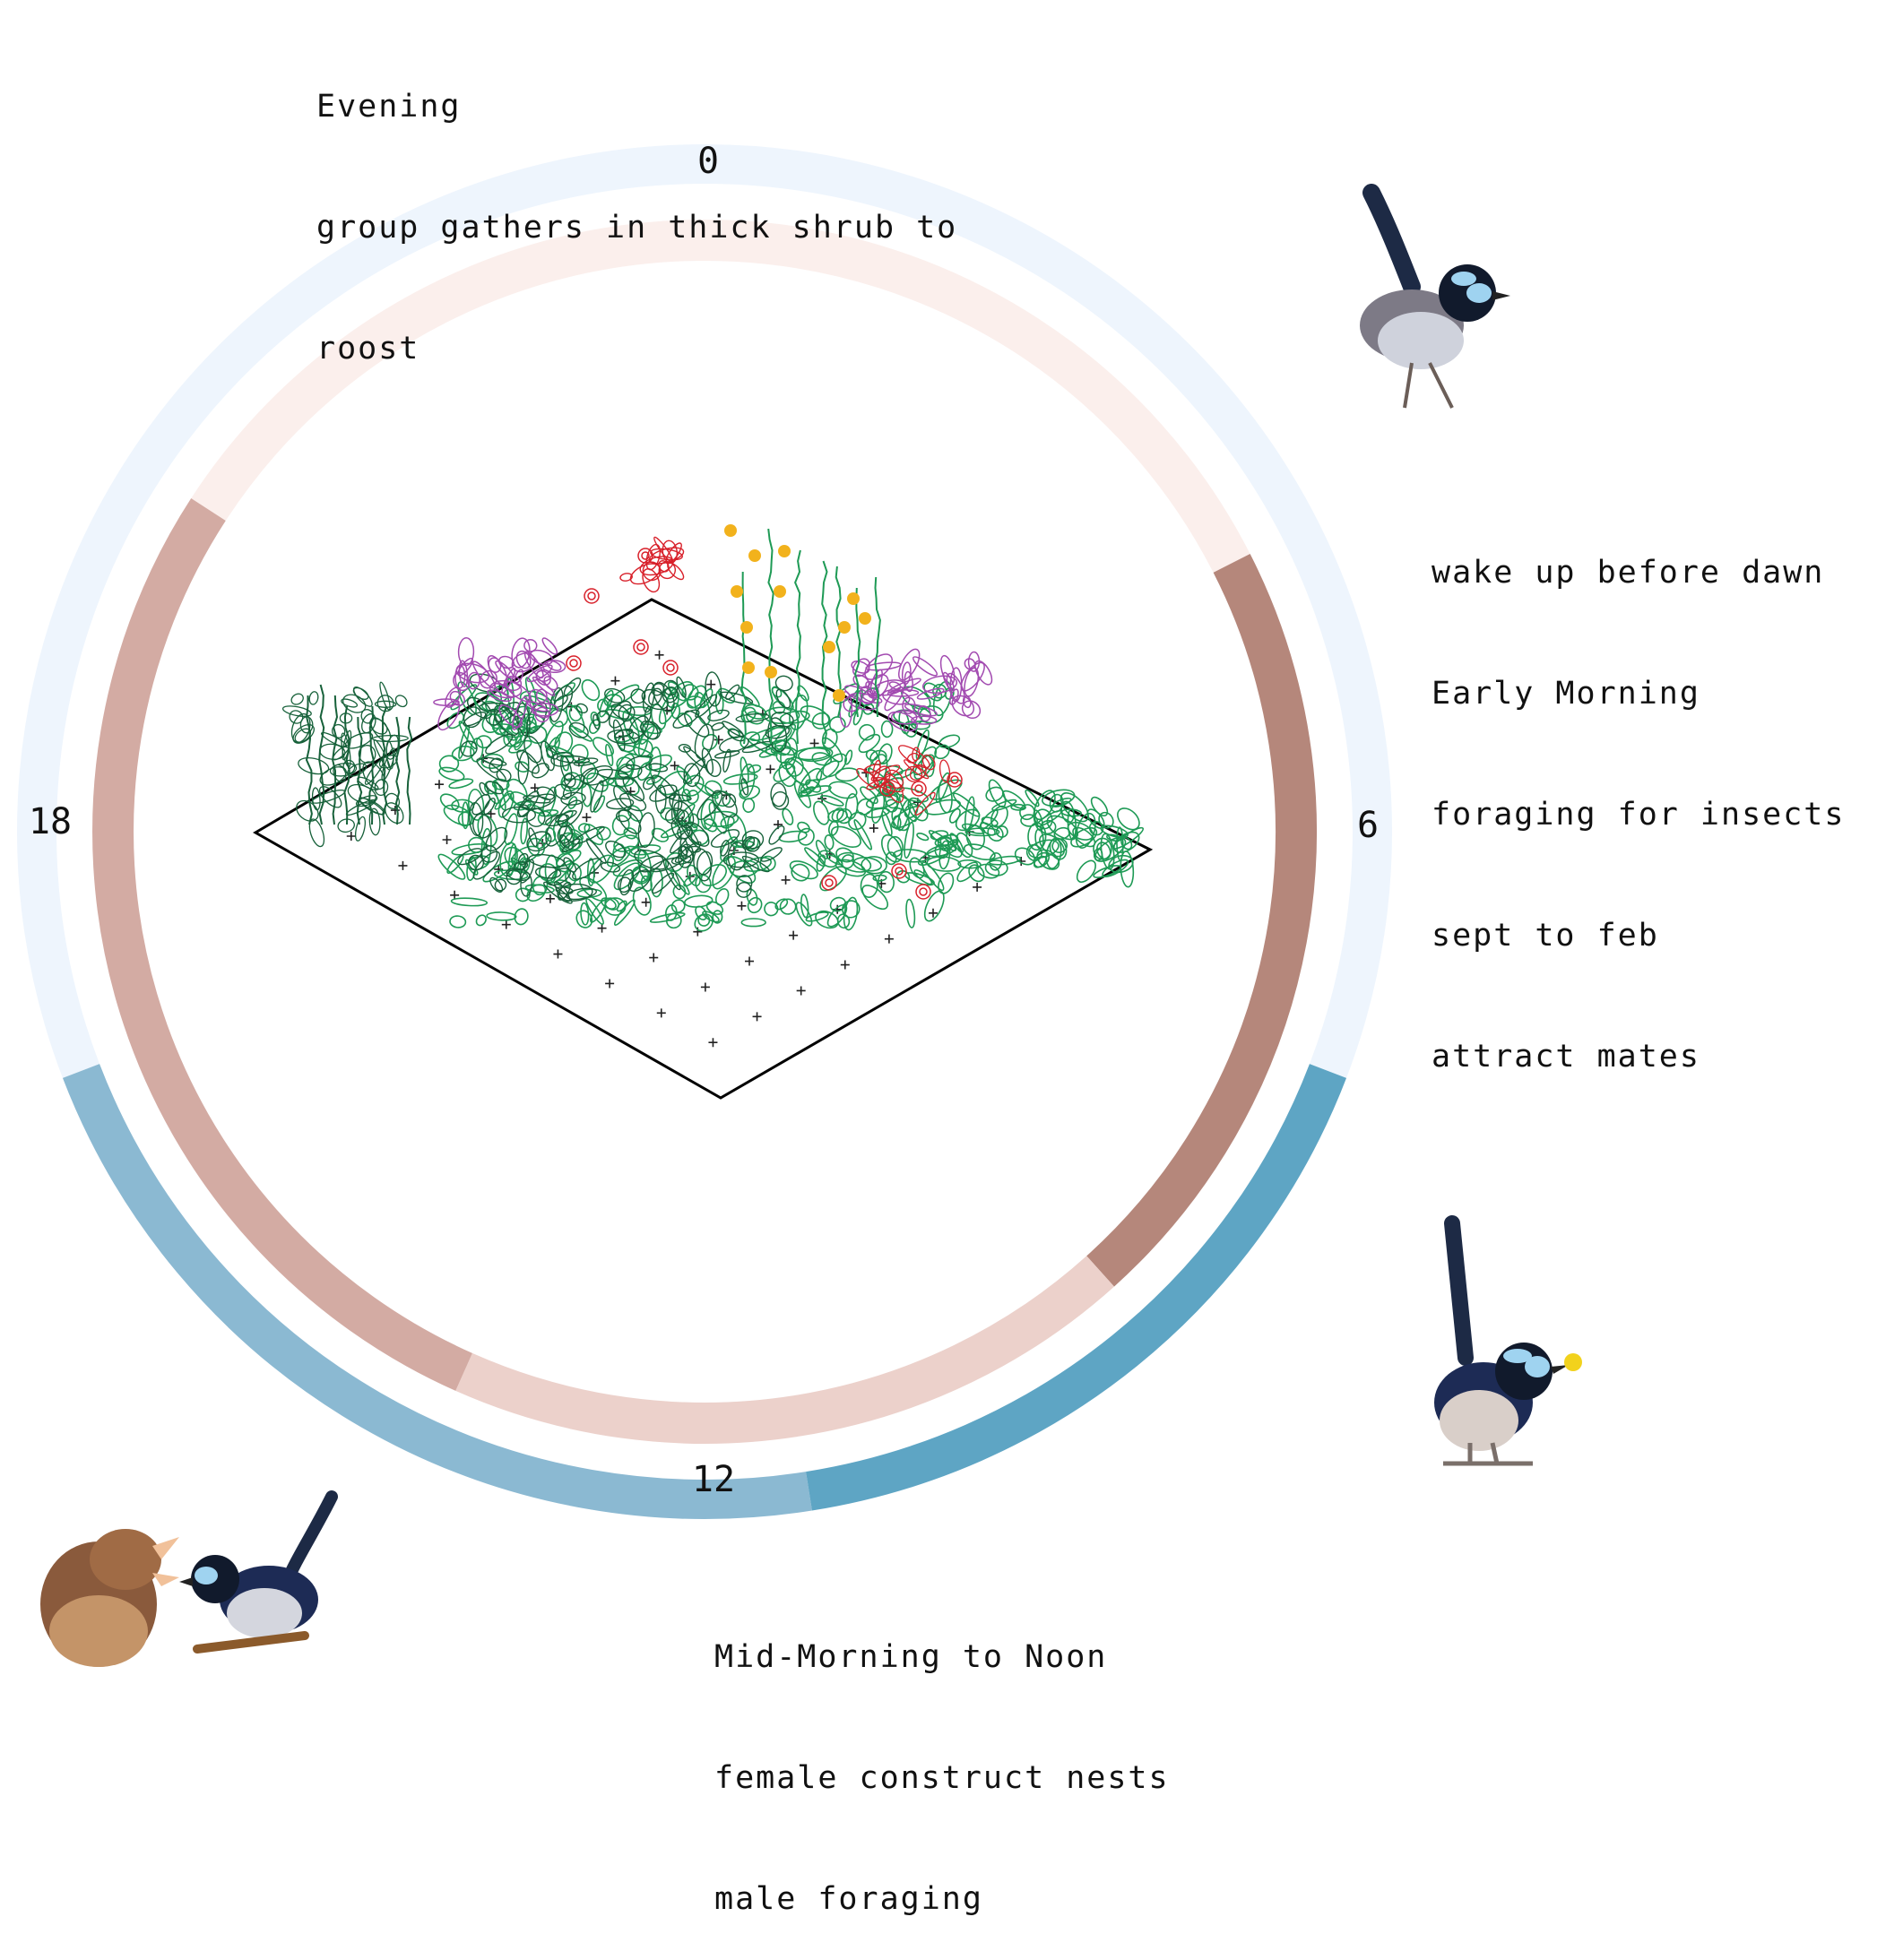 The width and height of the screenshot is (1877, 1960). What do you see at coordinates (942, 1778) in the screenshot?
I see `mid-morning-line-1: female construct nests` at bounding box center [942, 1778].